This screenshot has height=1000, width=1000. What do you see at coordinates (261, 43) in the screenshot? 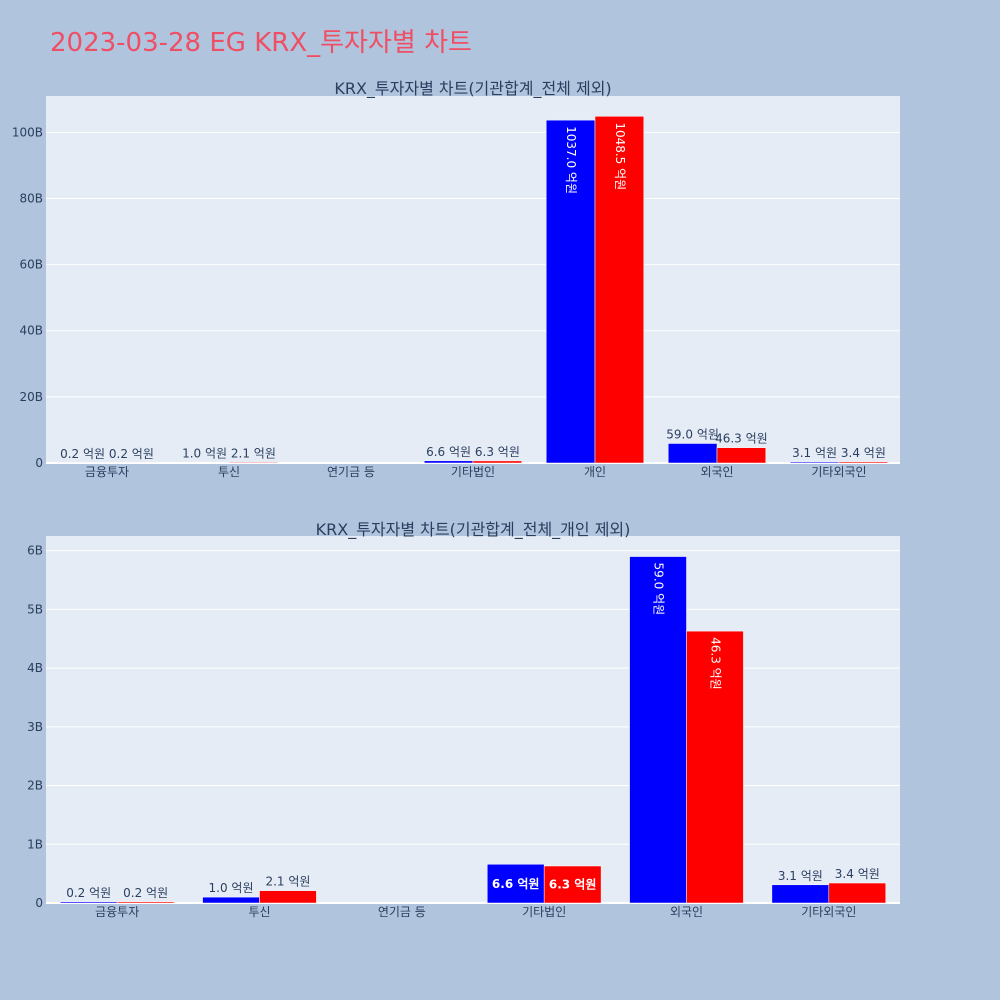
I see `page-title: 2023-03-28 EG KRX_투자자별 차트` at bounding box center [261, 43].